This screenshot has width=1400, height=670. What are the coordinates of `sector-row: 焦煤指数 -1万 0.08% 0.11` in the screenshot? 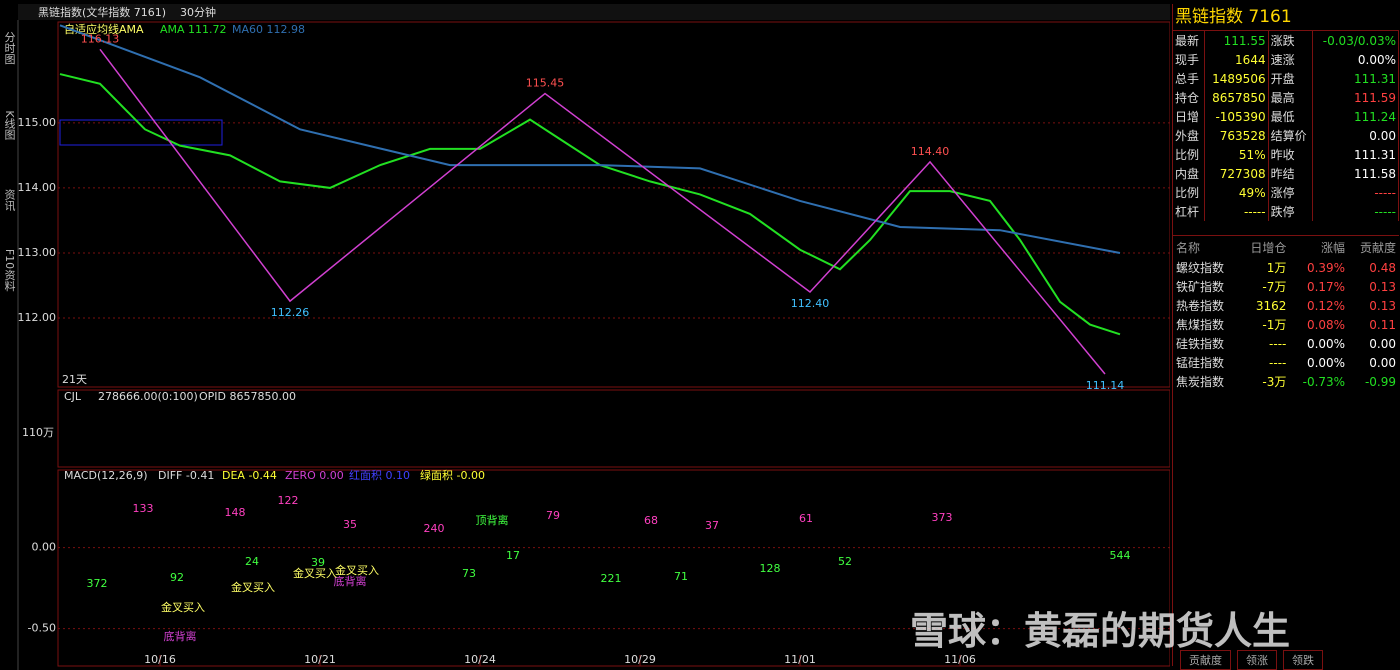 It's located at (1286, 324).